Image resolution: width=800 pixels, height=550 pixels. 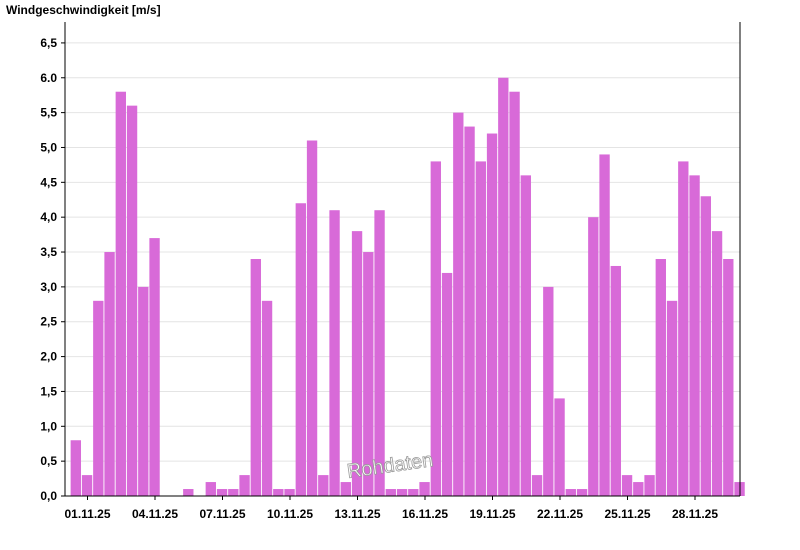 I want to click on y-axis-label: Windgeschwindigkeit [m/s], so click(x=83, y=10).